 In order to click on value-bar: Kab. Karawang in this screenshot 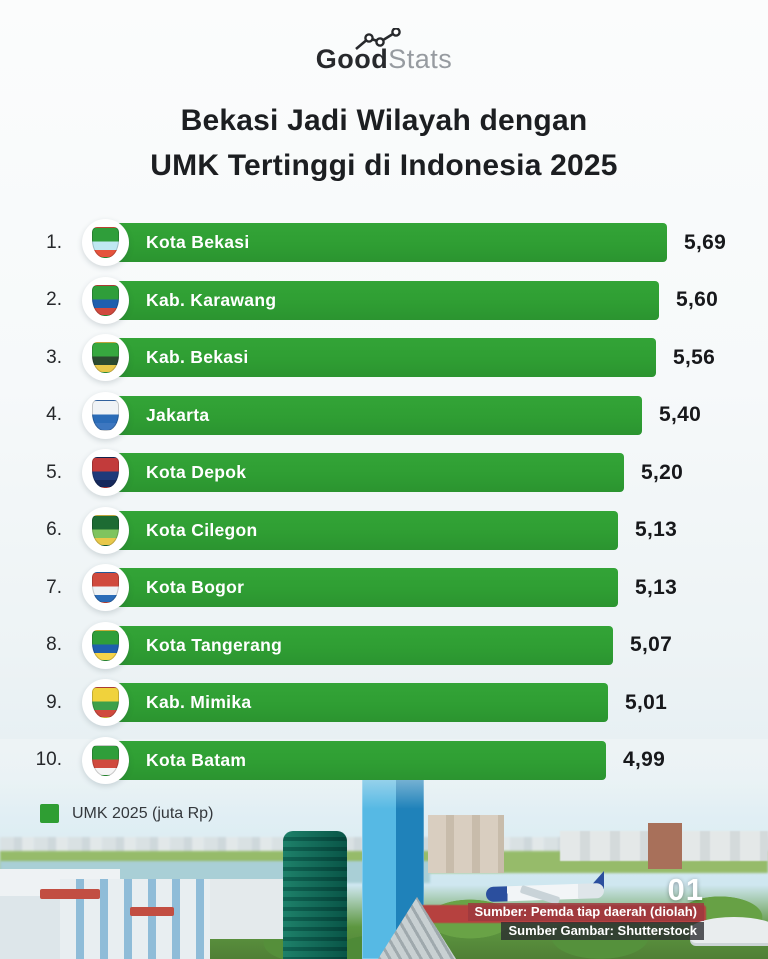, I will do `click(386, 300)`.